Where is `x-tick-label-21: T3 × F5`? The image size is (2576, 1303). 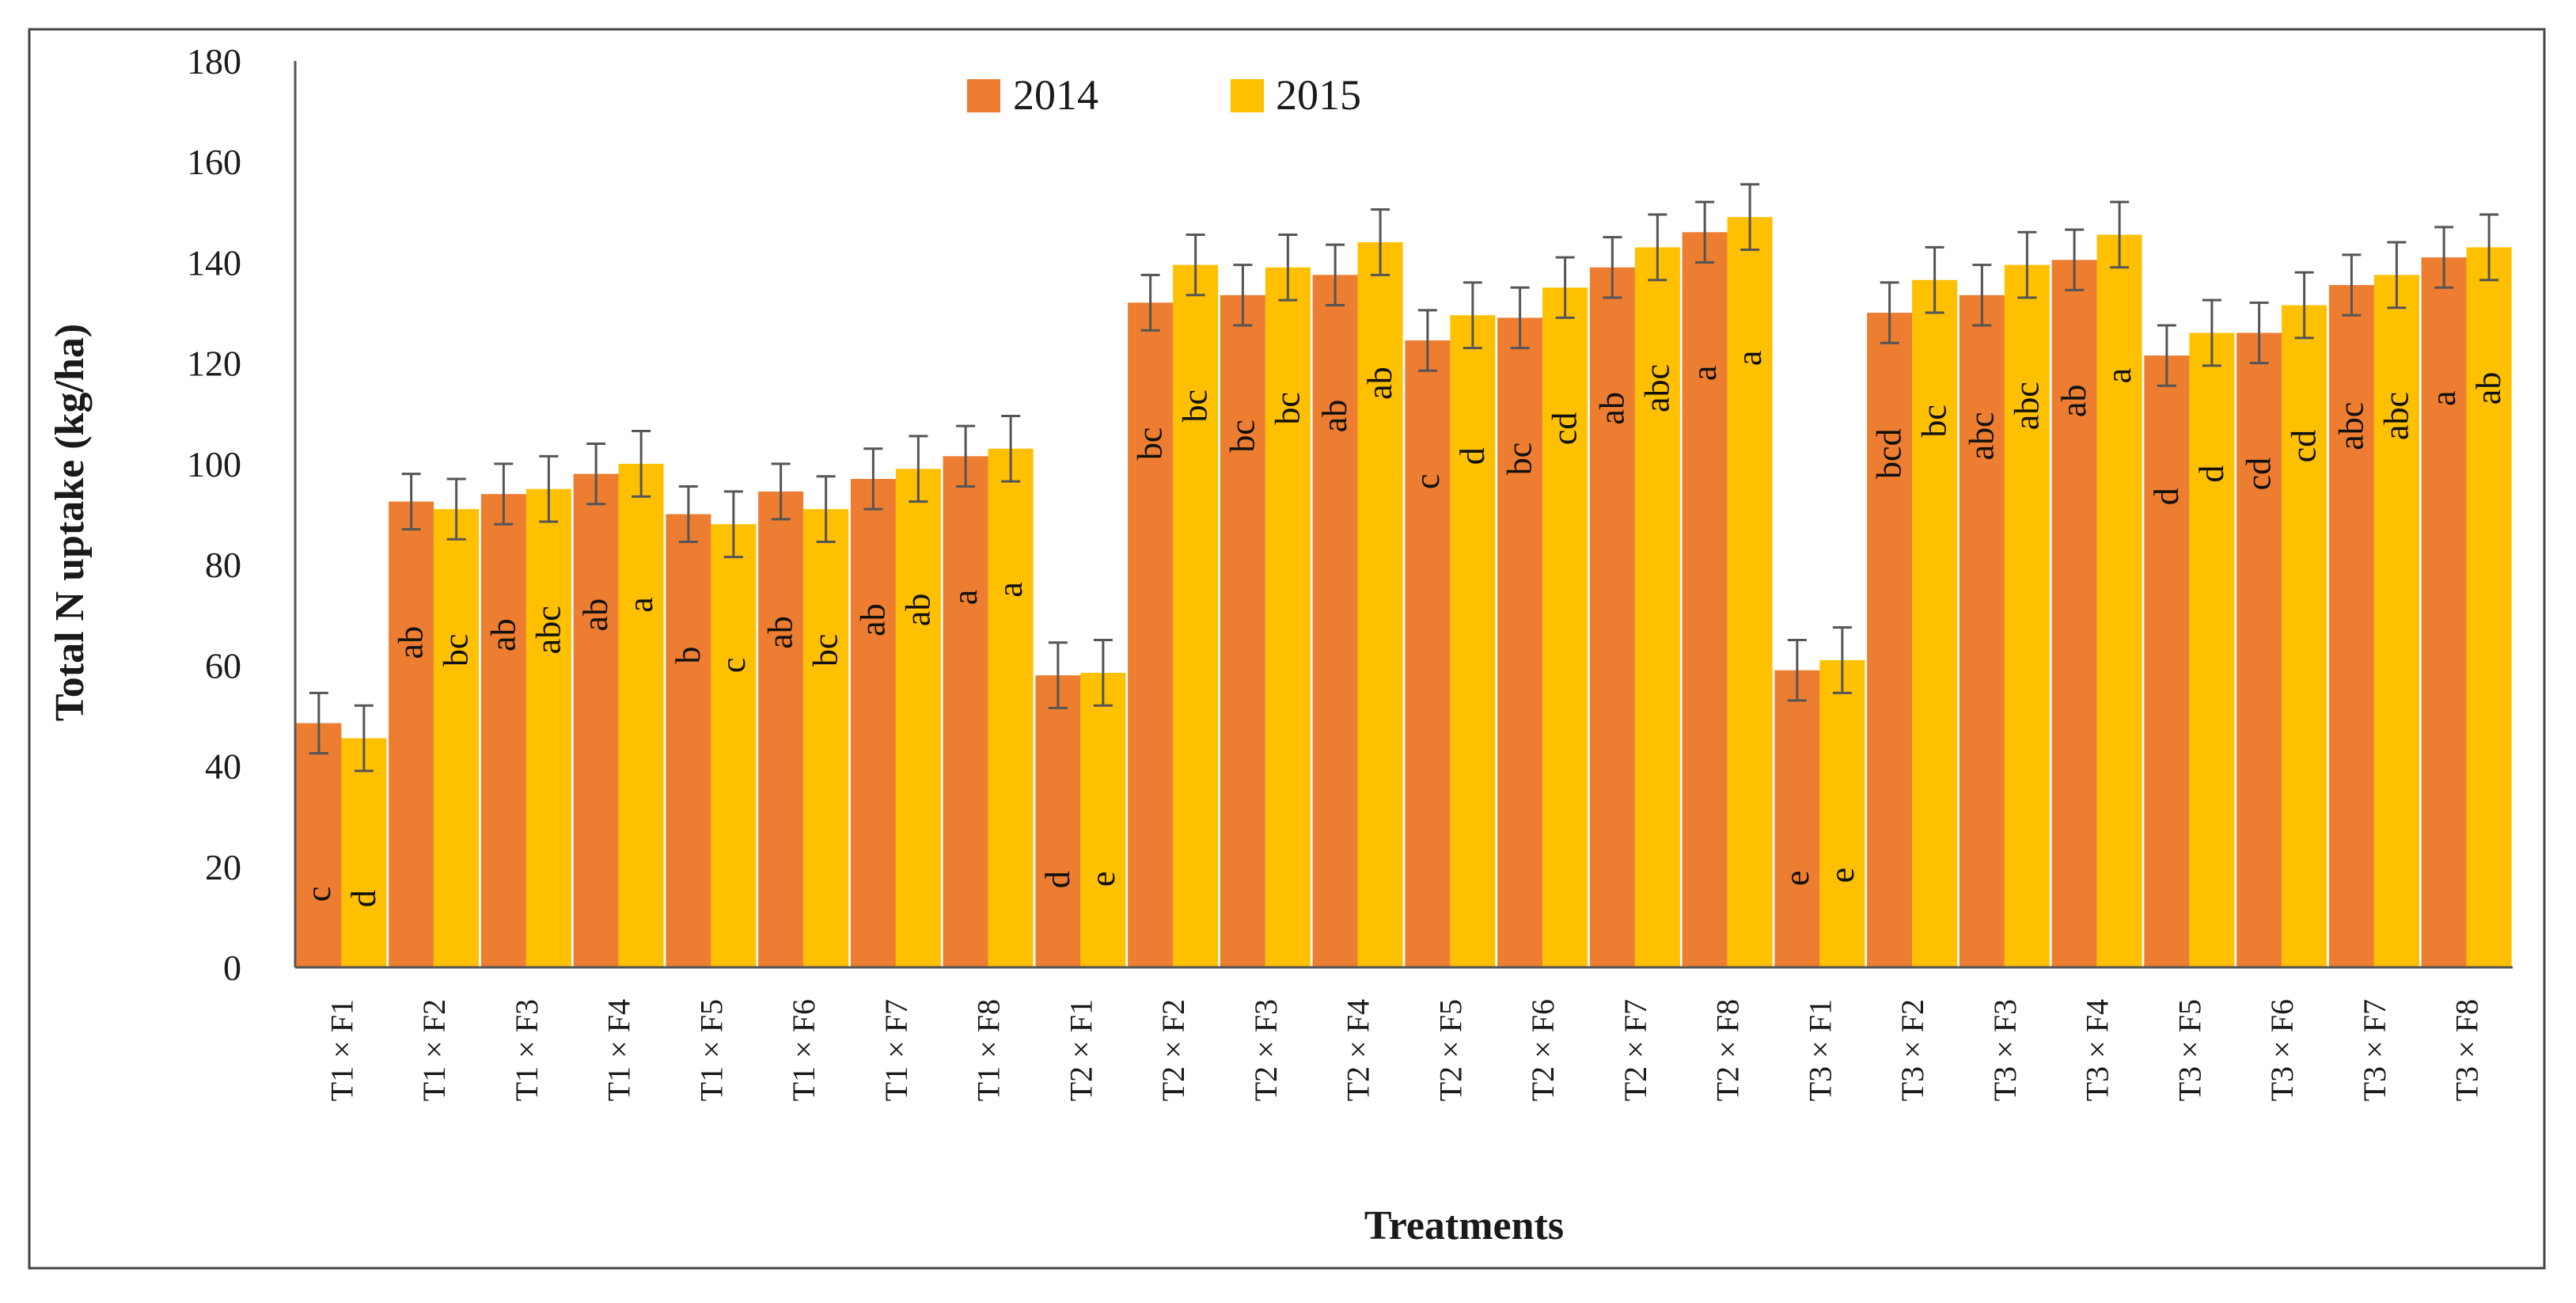
x-tick-label-21: T3 × F5 is located at coordinates (2189, 1050).